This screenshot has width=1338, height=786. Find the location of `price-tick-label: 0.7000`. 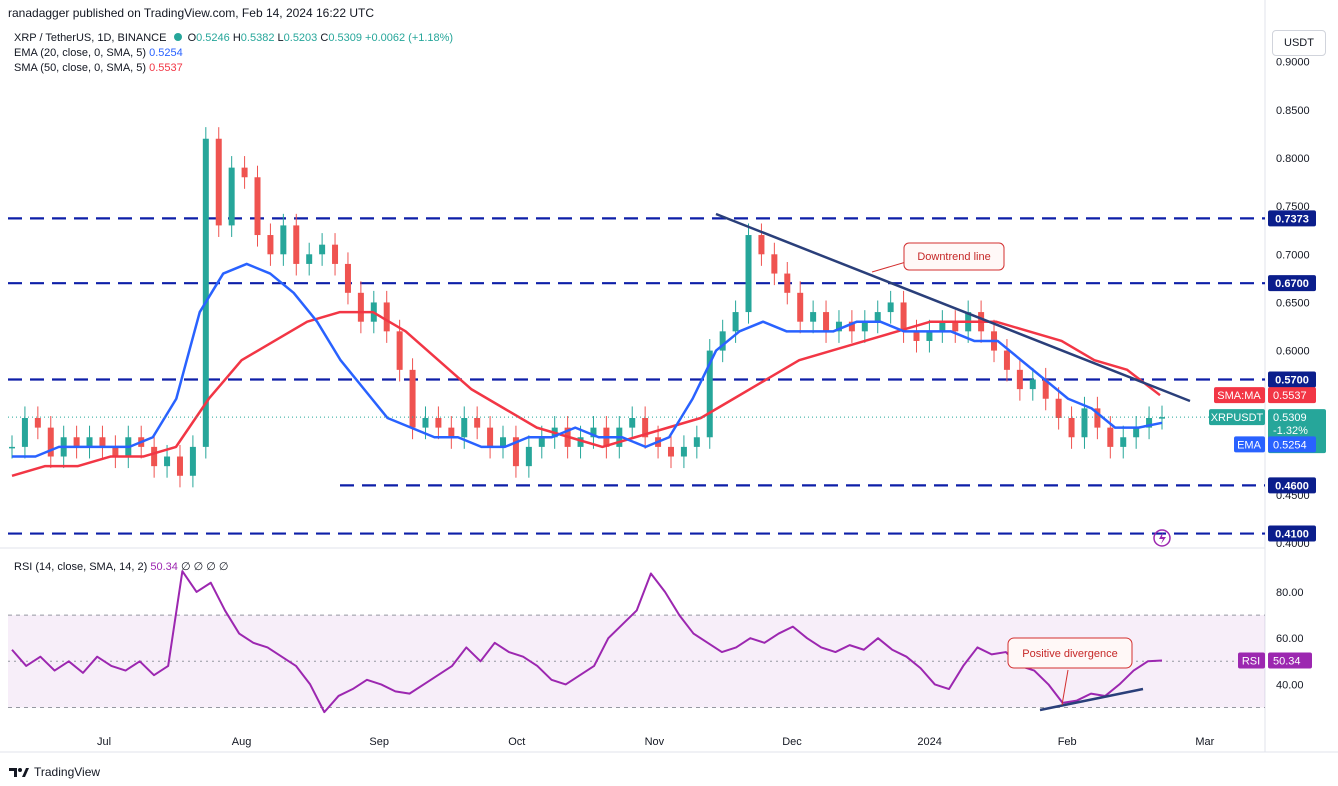

price-tick-label: 0.7000 is located at coordinates (1293, 255).